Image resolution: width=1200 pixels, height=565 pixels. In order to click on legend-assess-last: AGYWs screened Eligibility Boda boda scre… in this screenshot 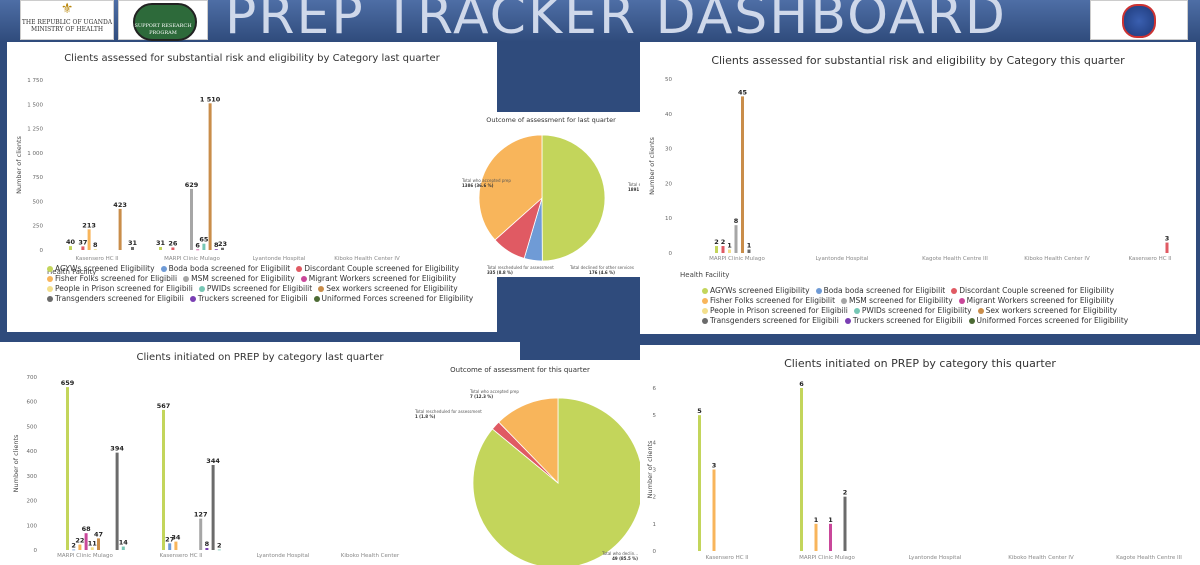, I will do `click(272, 284)`.